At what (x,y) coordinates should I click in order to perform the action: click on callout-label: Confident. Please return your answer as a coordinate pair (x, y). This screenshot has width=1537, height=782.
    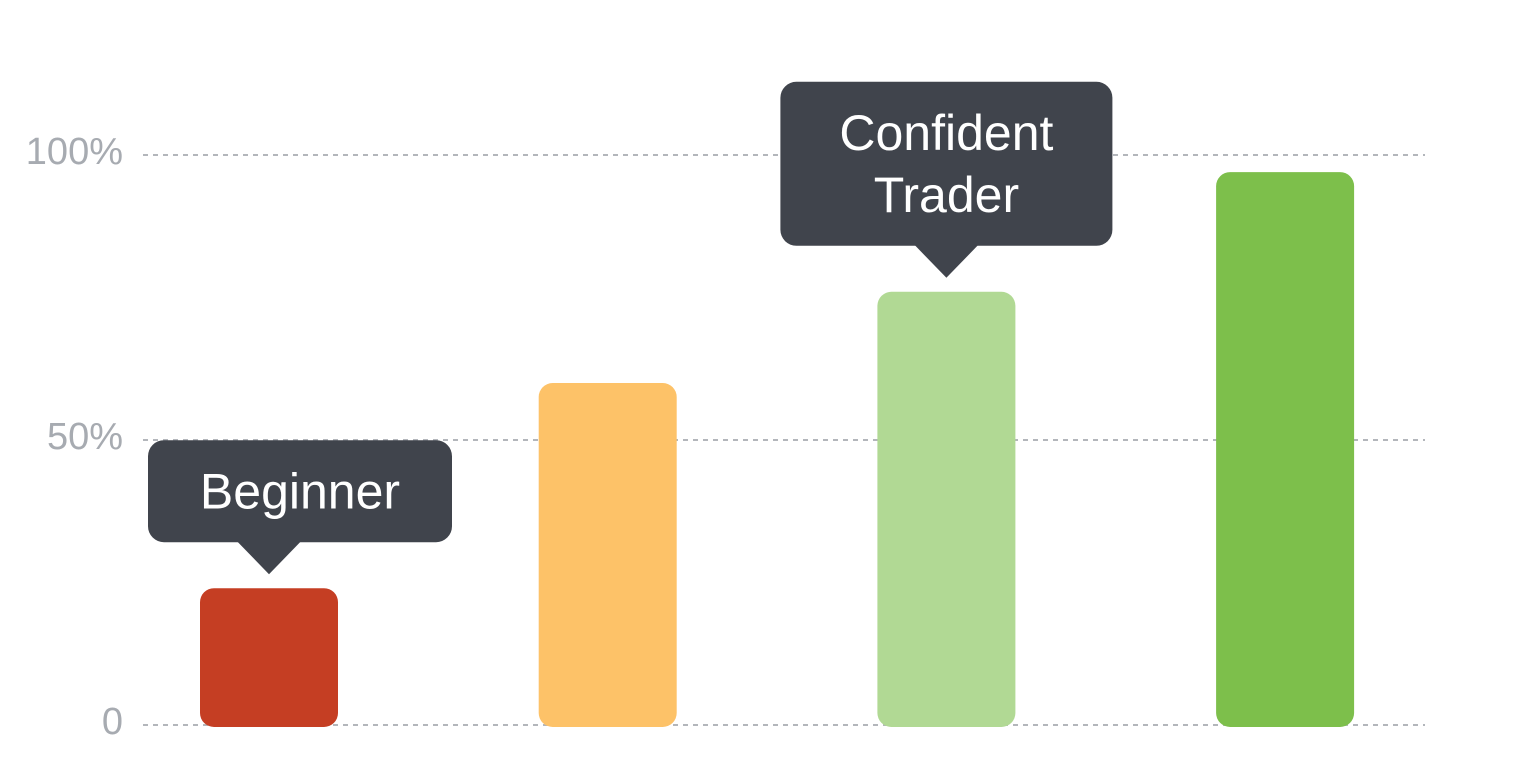
    Looking at the image, I should click on (946, 133).